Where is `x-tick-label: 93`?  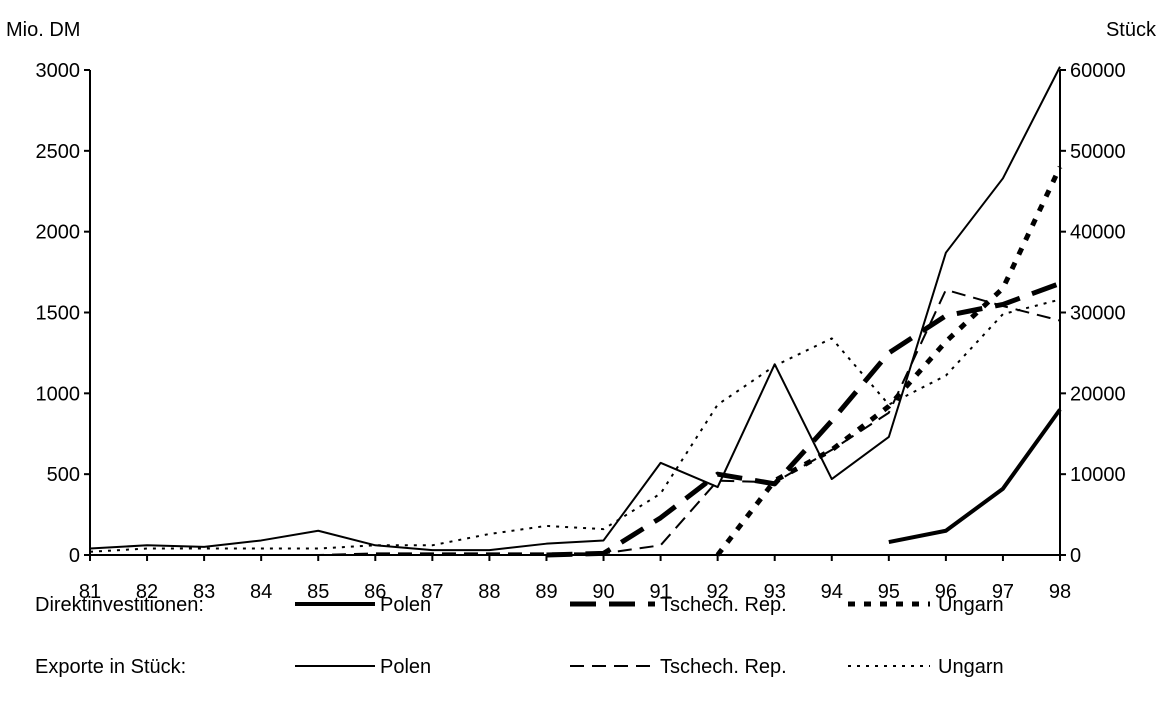 x-tick-label: 93 is located at coordinates (775, 592).